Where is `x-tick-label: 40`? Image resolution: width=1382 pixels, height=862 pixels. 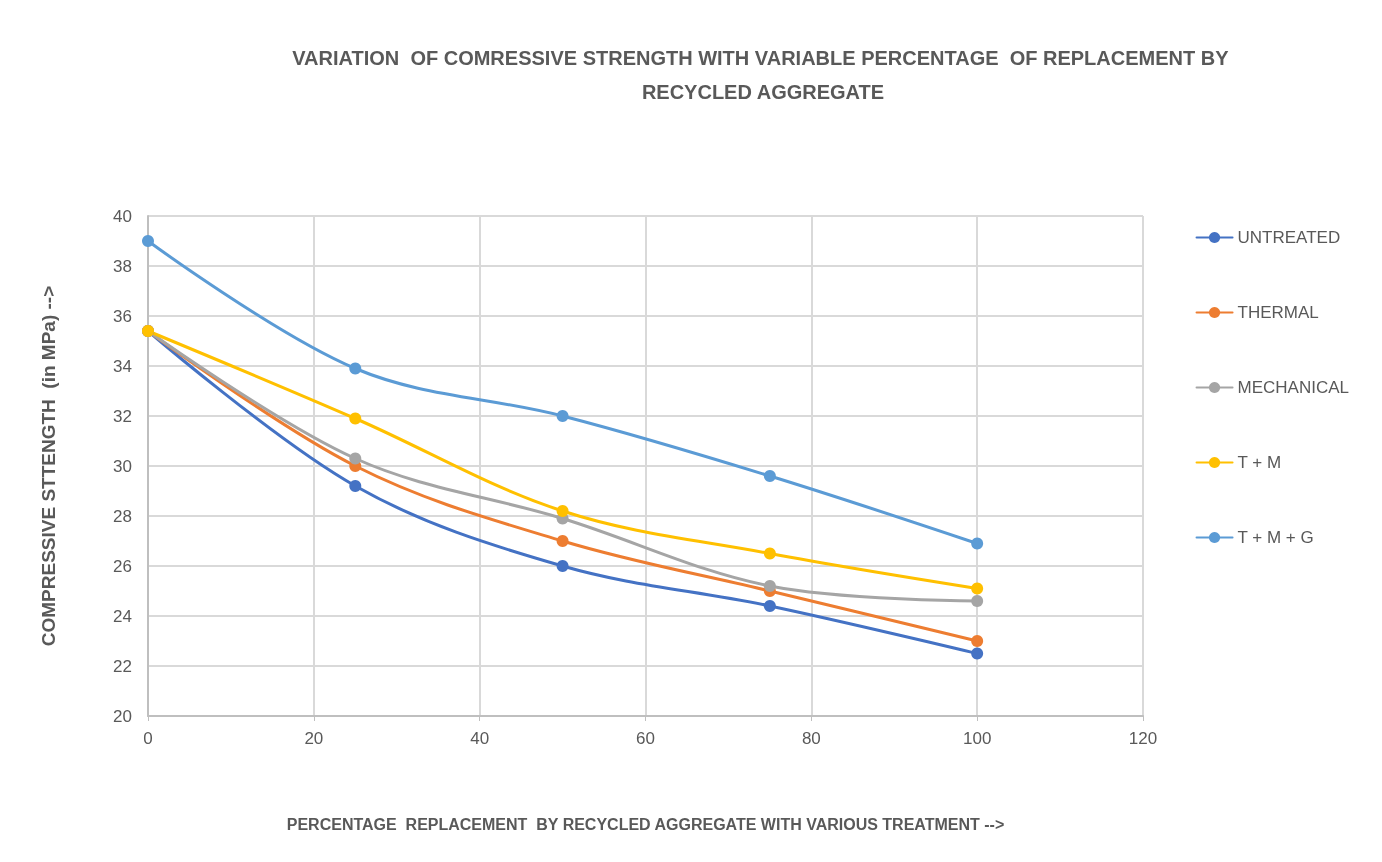
x-tick-label: 40 is located at coordinates (480, 738).